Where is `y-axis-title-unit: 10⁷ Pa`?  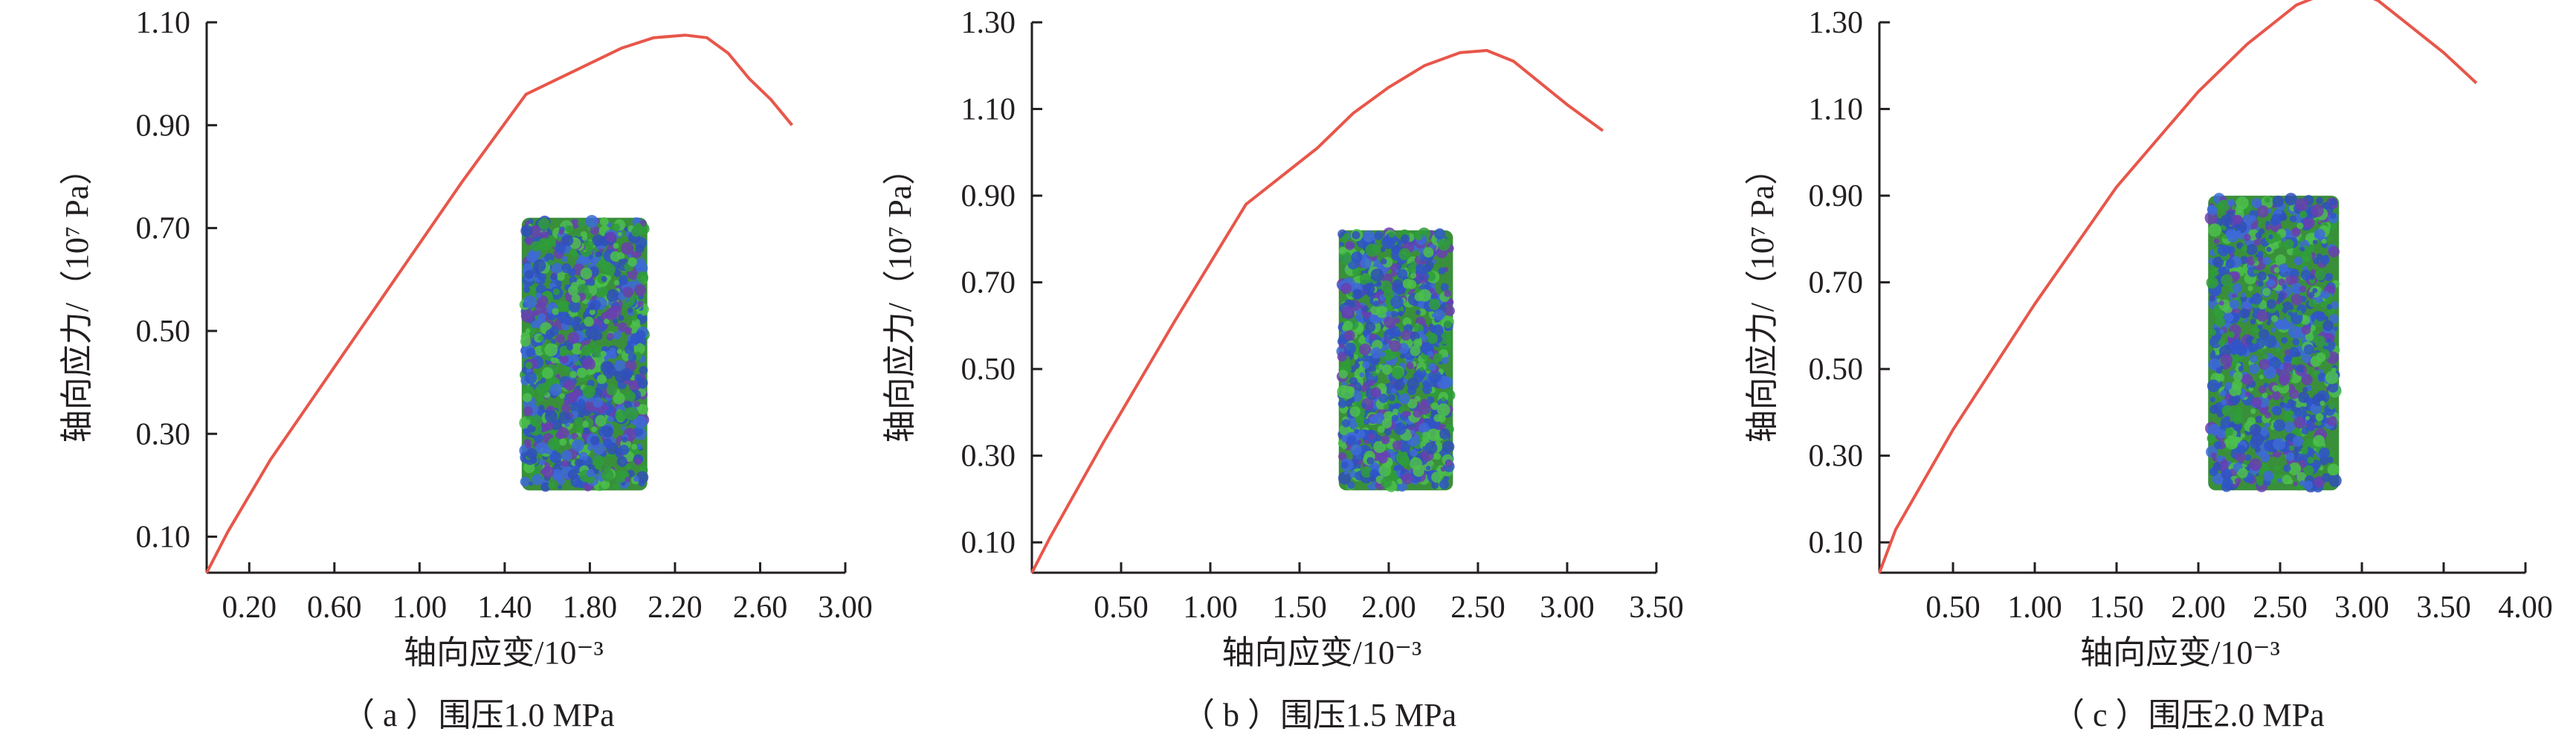 y-axis-title-unit: 10⁷ Pa is located at coordinates (1762, 227).